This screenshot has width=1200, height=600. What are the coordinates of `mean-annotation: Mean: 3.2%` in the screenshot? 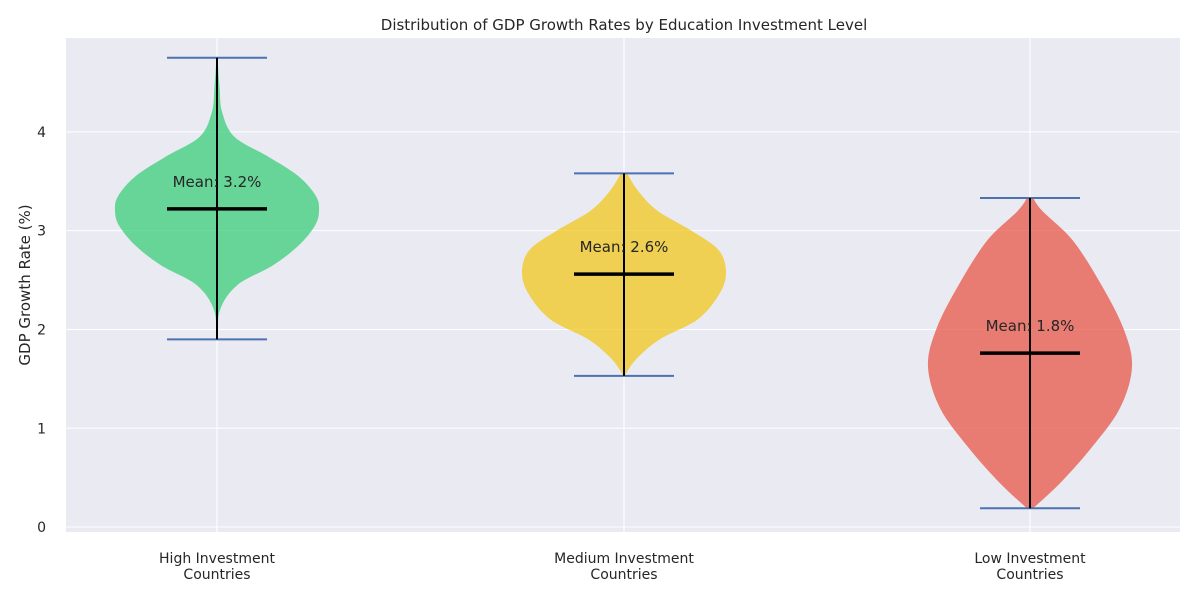 It's located at (217, 182).